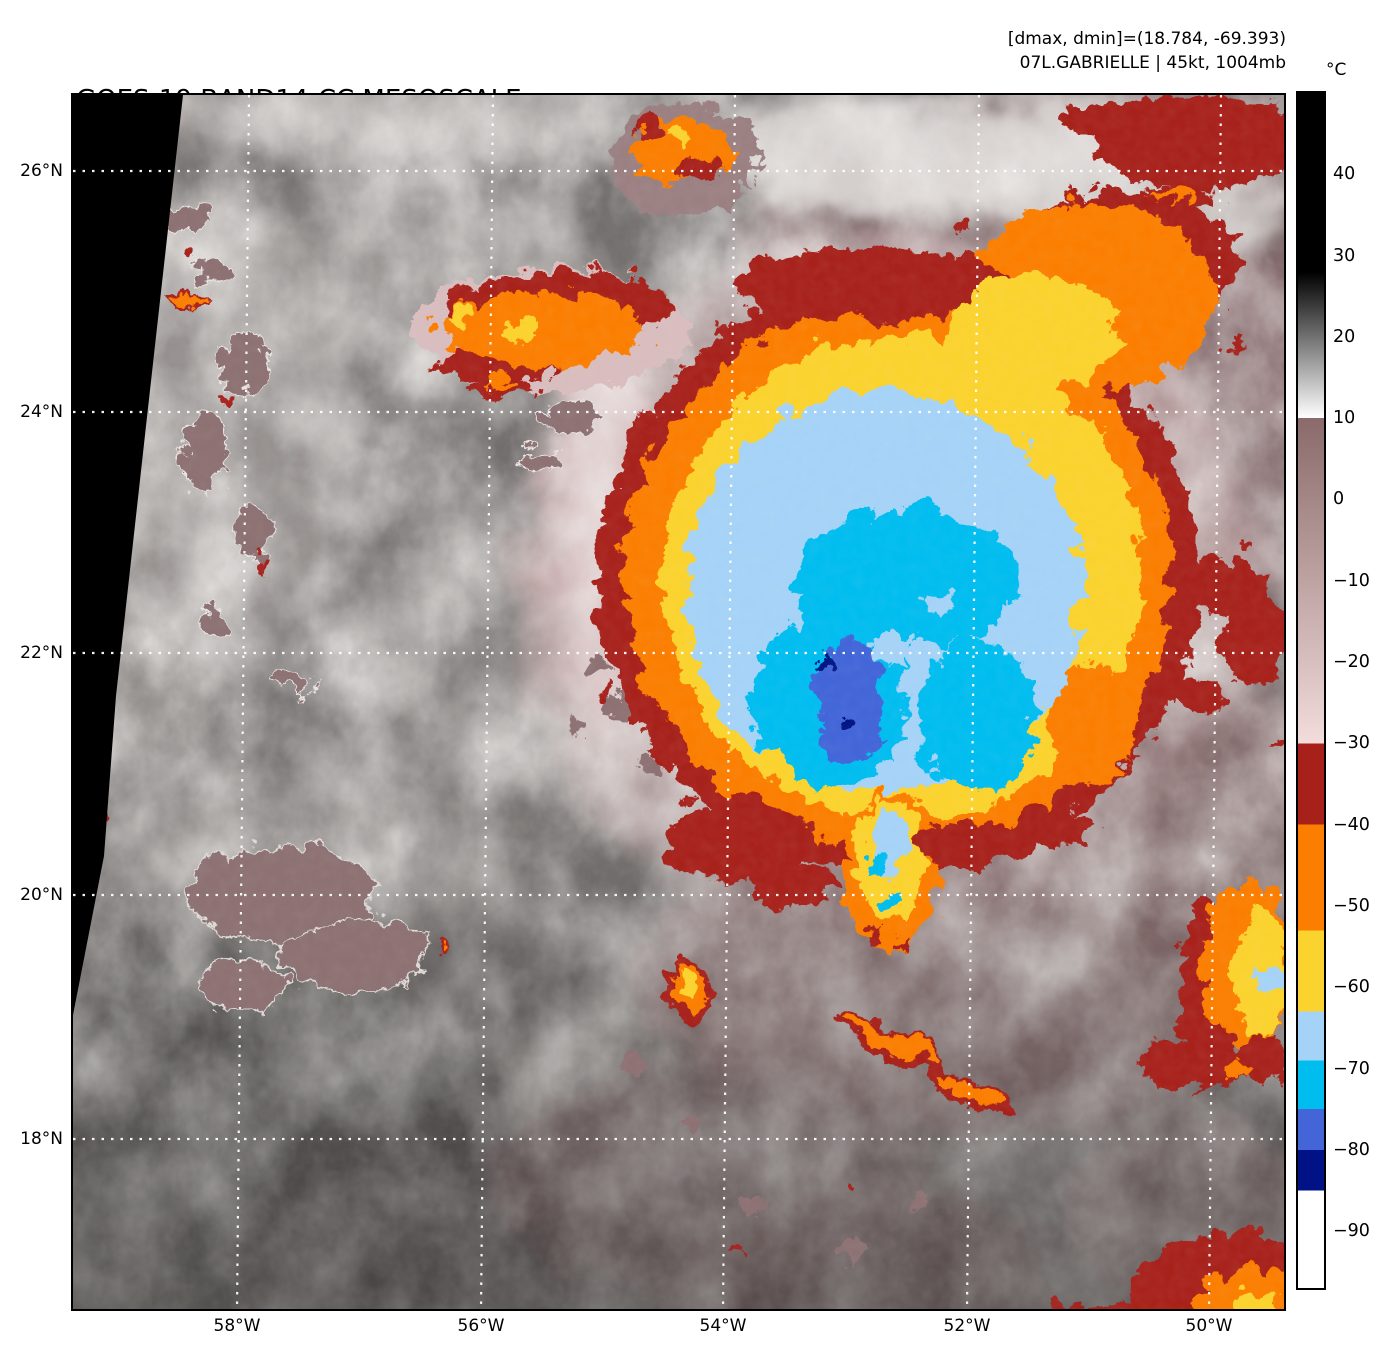 Image resolution: width=1390 pixels, height=1359 pixels. What do you see at coordinates (1336, 70) in the screenshot?
I see `colorbar-unit-label: °C` at bounding box center [1336, 70].